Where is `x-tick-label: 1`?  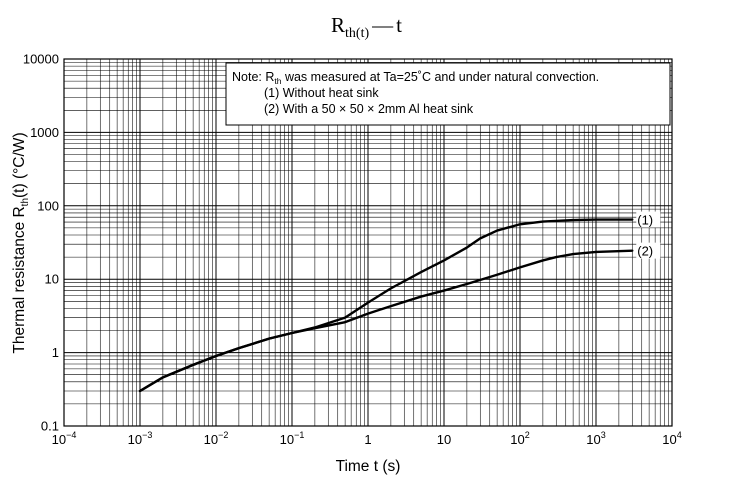
x-tick-label: 1 is located at coordinates (367, 439).